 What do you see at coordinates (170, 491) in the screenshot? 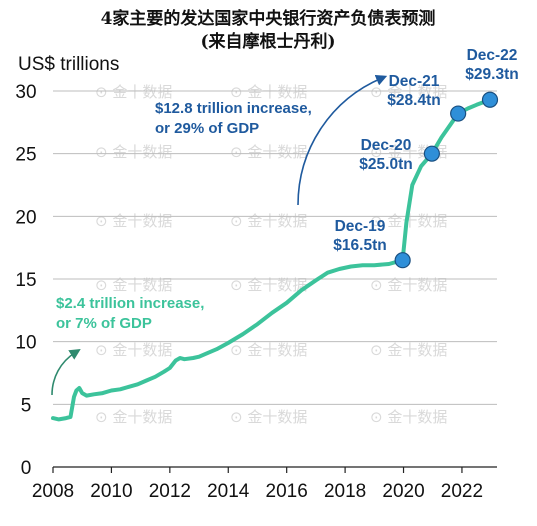
I see `x-tick-label: 2012` at bounding box center [170, 491].